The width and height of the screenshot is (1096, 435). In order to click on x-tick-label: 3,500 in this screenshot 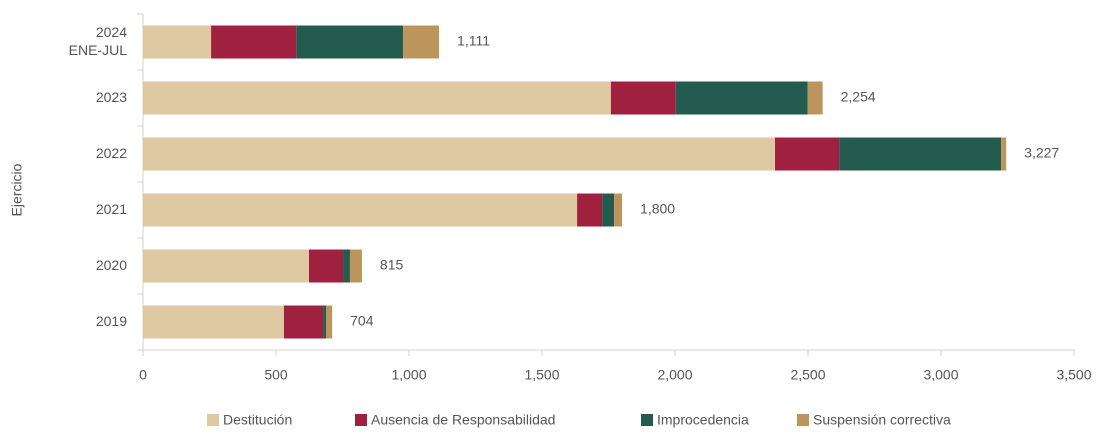, I will do `click(1073, 375)`.